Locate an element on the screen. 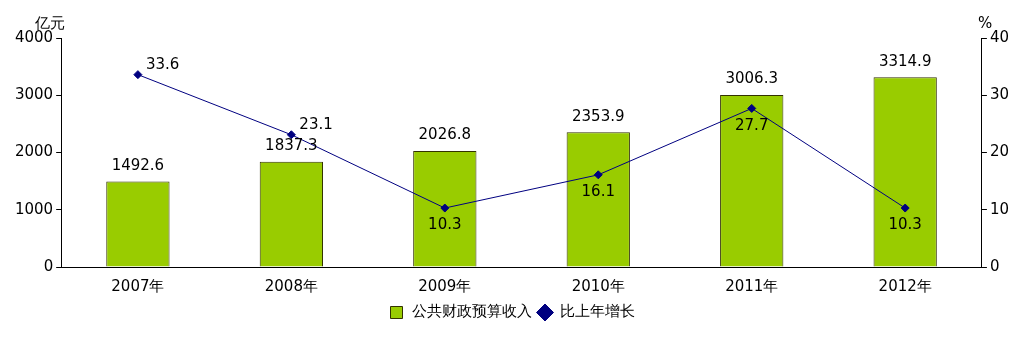 Image resolution: width=1024 pixels, height=338 pixels. legend-label: 公共财政预算收入 is located at coordinates (471, 311).